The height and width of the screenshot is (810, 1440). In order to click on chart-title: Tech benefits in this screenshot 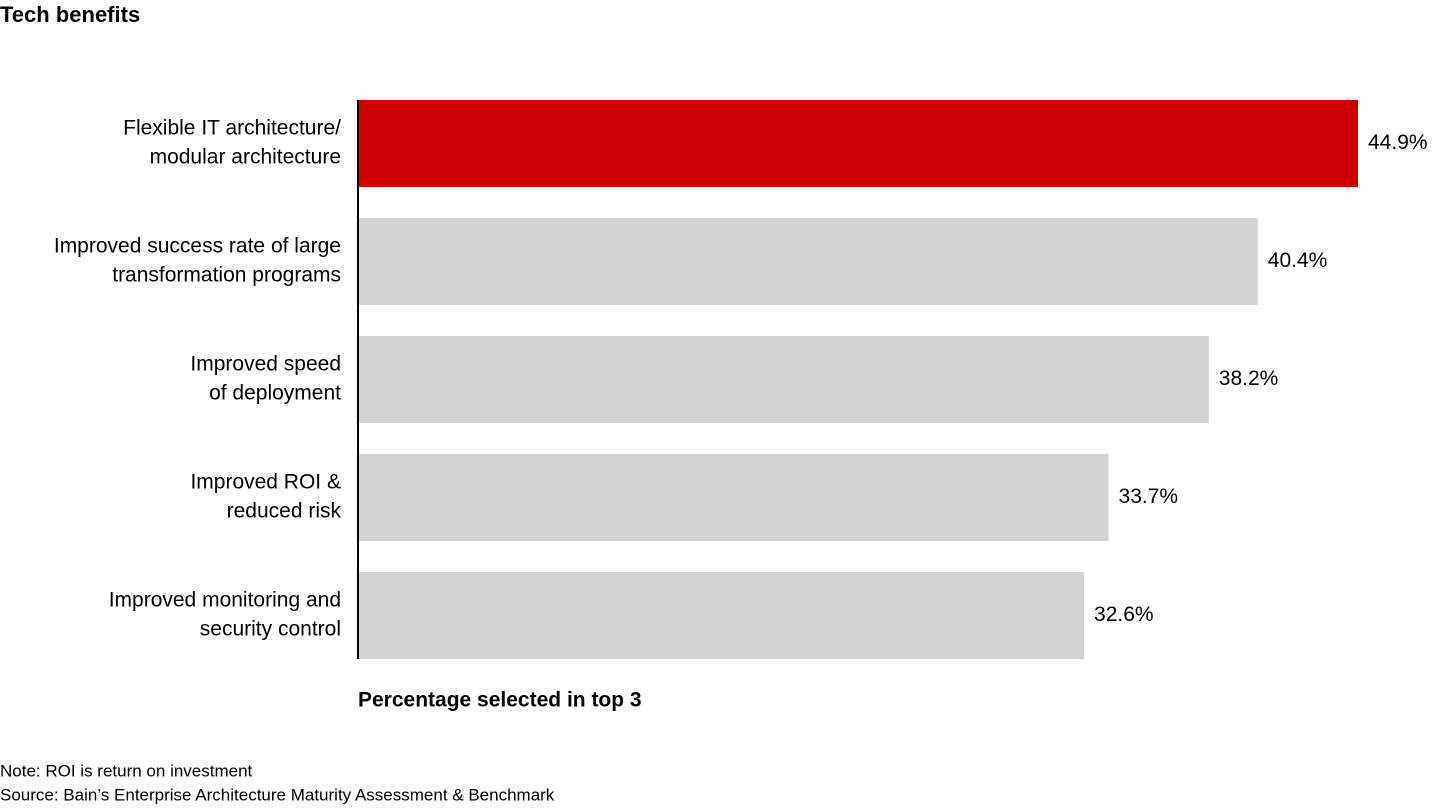, I will do `click(70, 14)`.